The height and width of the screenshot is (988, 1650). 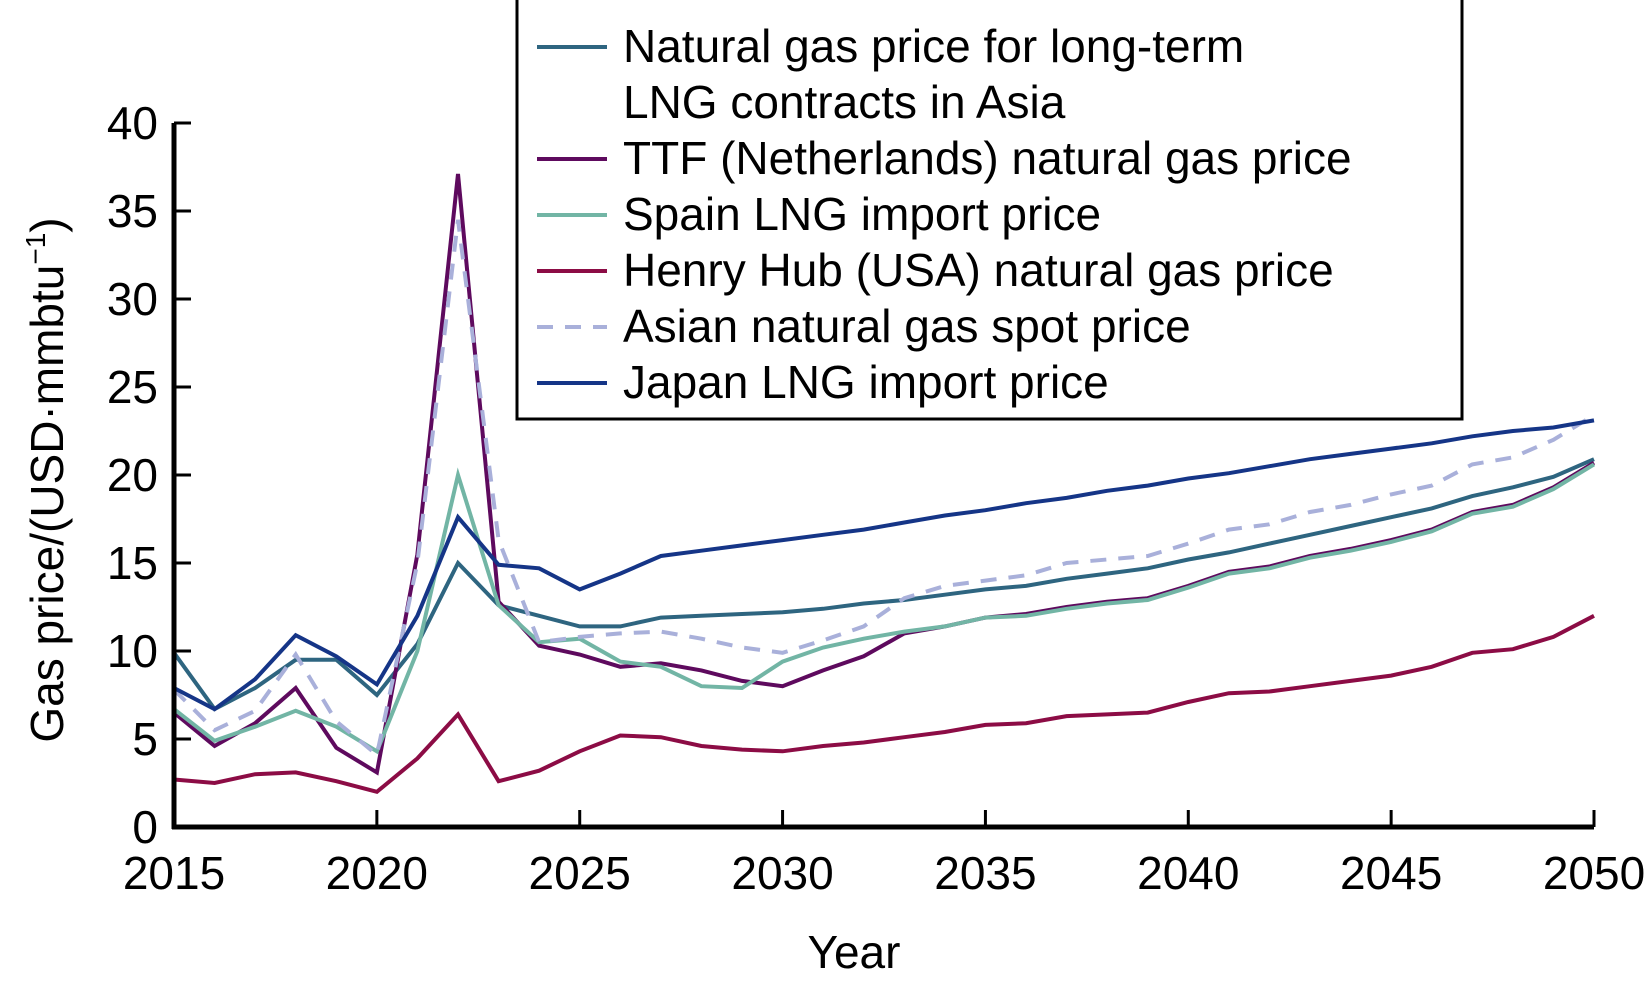 I want to click on x-tick-label: 2040, so click(x=1188, y=873).